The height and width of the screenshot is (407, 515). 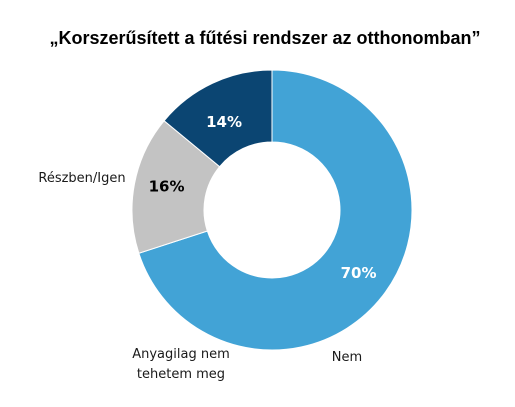 What do you see at coordinates (181, 364) in the screenshot?
I see `category-label-anyagilag-nem-tehetem-meg: Anyagilag nem tehetem meg` at bounding box center [181, 364].